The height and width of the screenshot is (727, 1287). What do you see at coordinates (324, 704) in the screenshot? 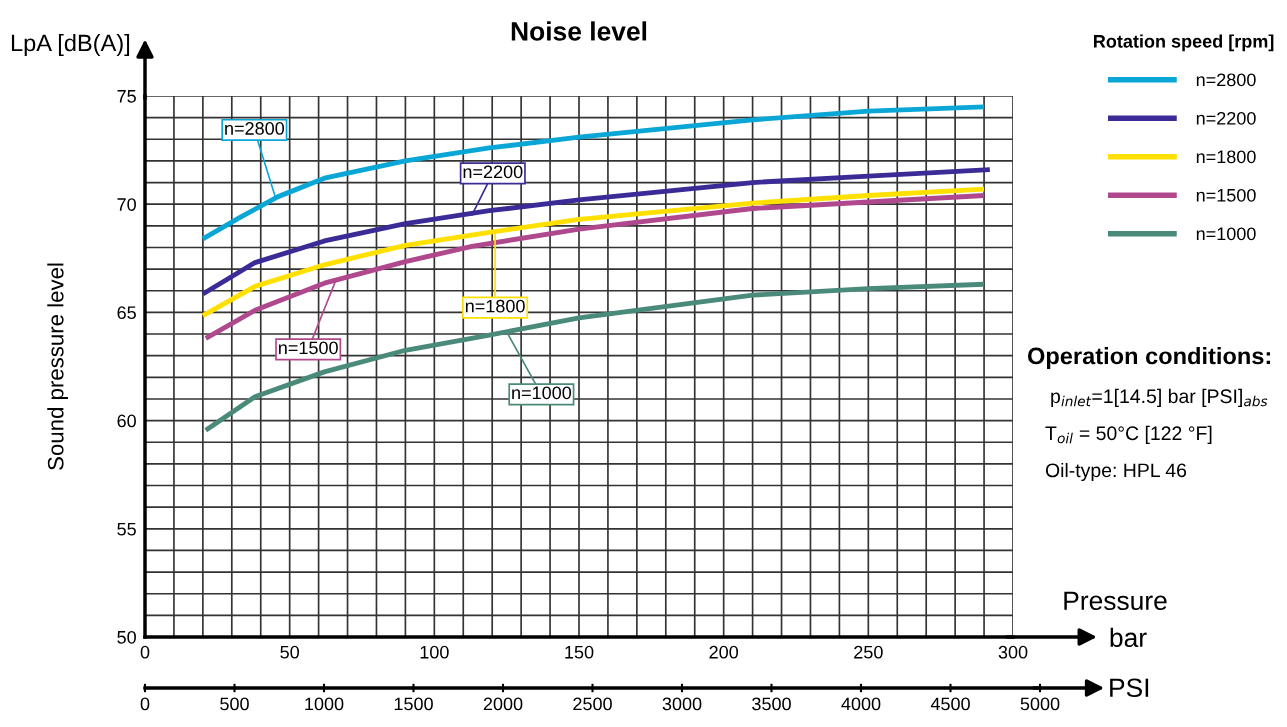
I see `x2-tick-label: 1000` at bounding box center [324, 704].